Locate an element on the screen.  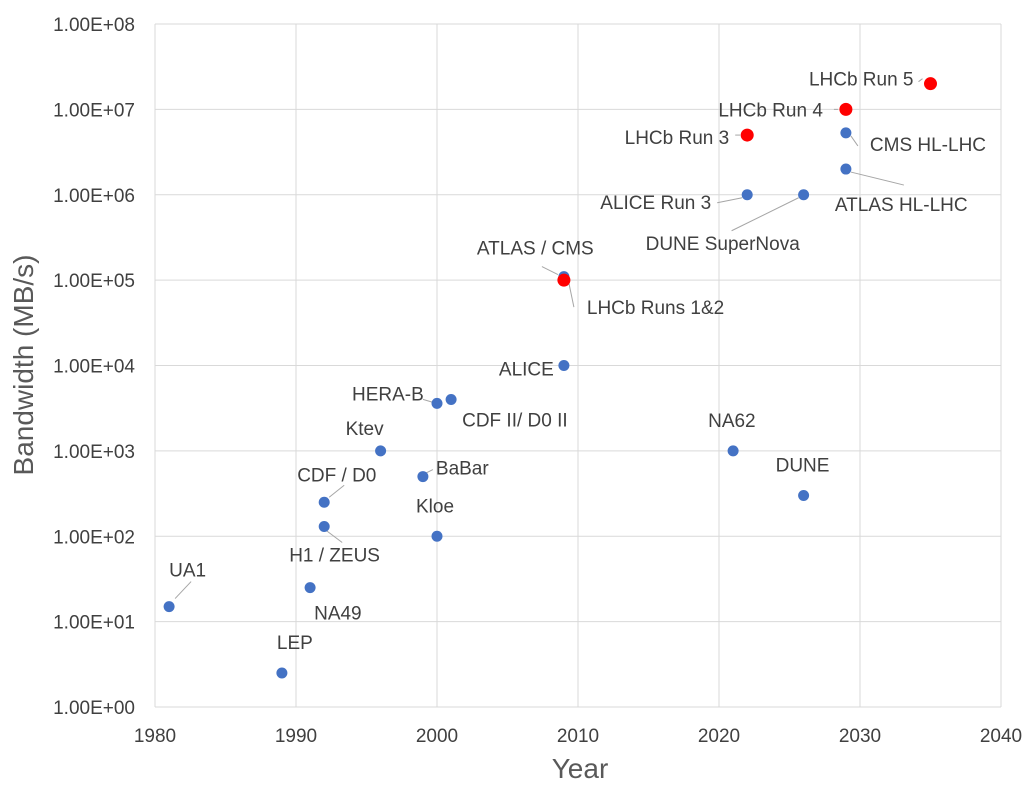
y-axis-title: Bandwidth (MB/s) is located at coordinates (23, 365).